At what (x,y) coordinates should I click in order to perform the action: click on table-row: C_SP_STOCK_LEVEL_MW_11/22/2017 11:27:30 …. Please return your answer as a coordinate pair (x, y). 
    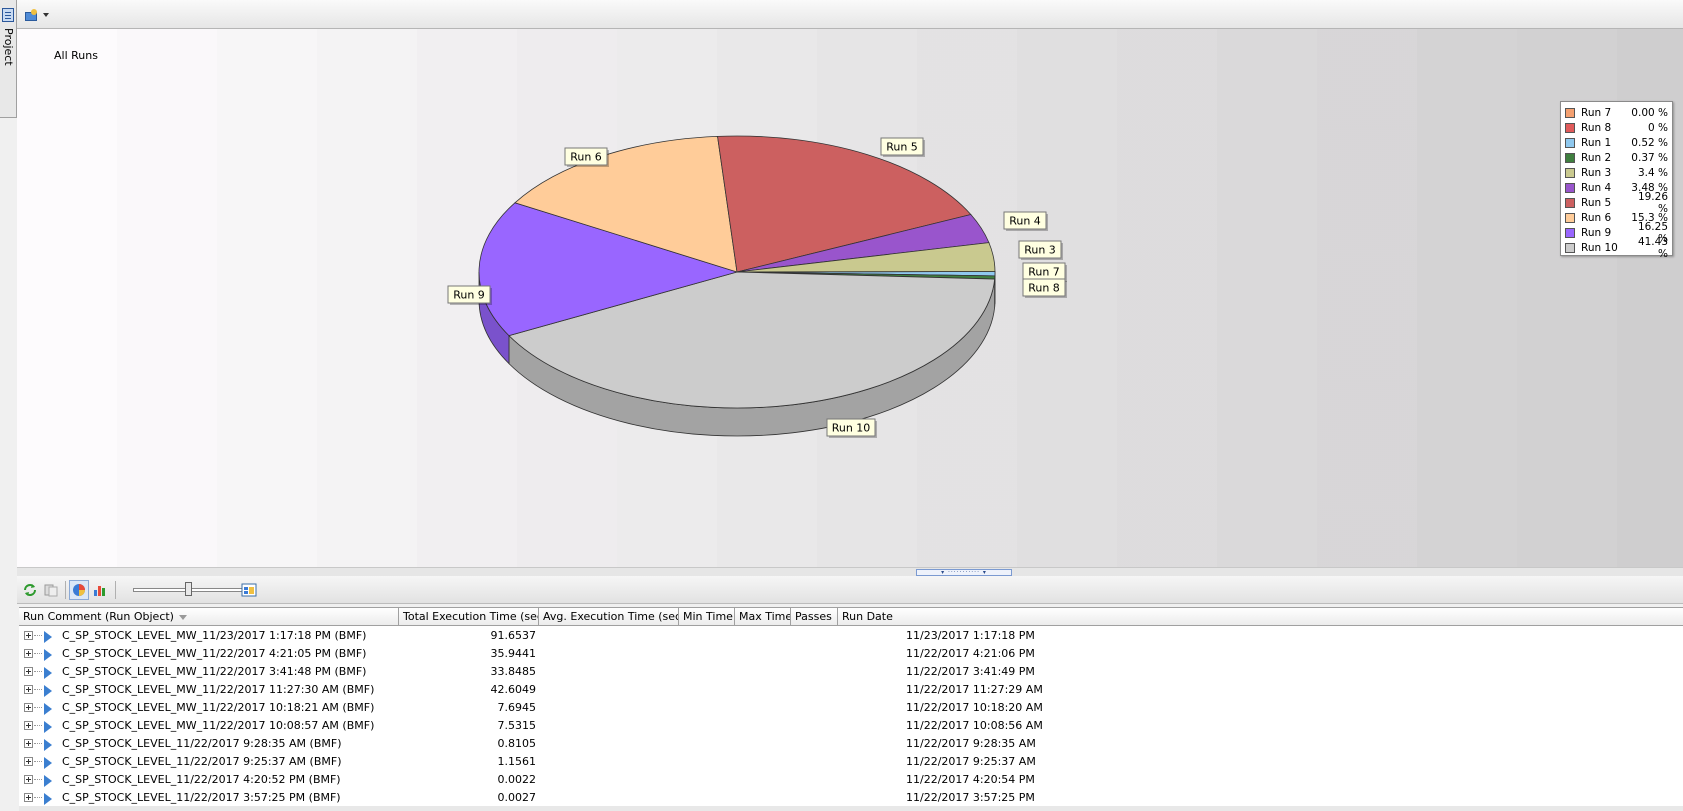
    Looking at the image, I should click on (851, 690).